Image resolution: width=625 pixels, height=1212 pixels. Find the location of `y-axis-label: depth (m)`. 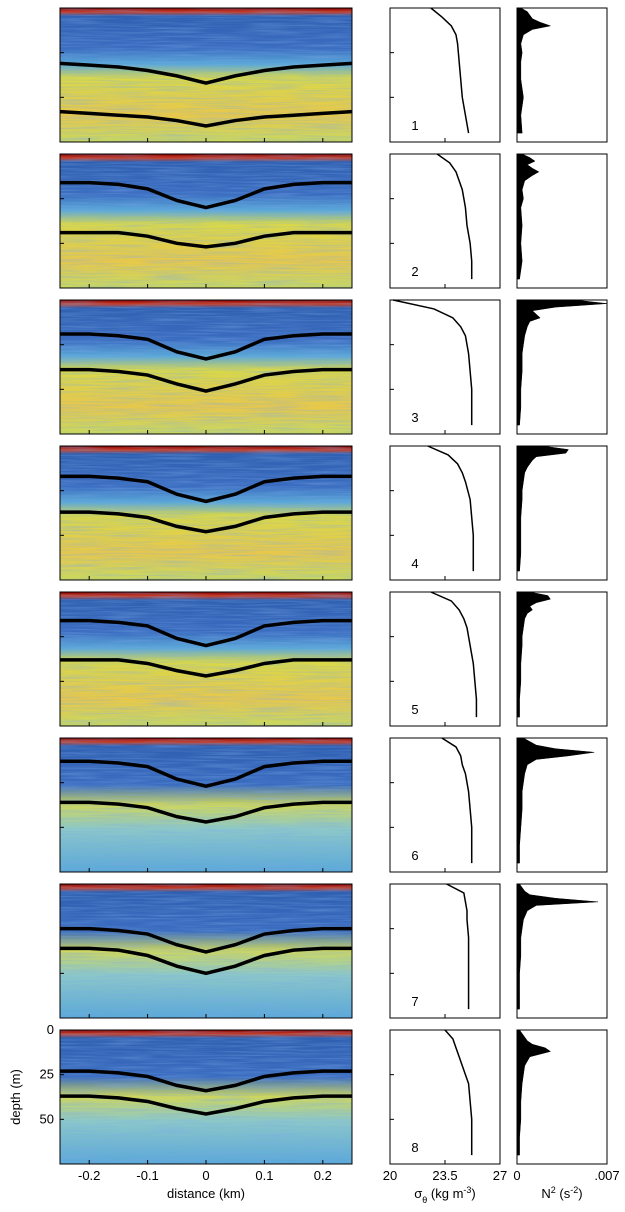

y-axis-label: depth (m) is located at coordinates (15, 1097).